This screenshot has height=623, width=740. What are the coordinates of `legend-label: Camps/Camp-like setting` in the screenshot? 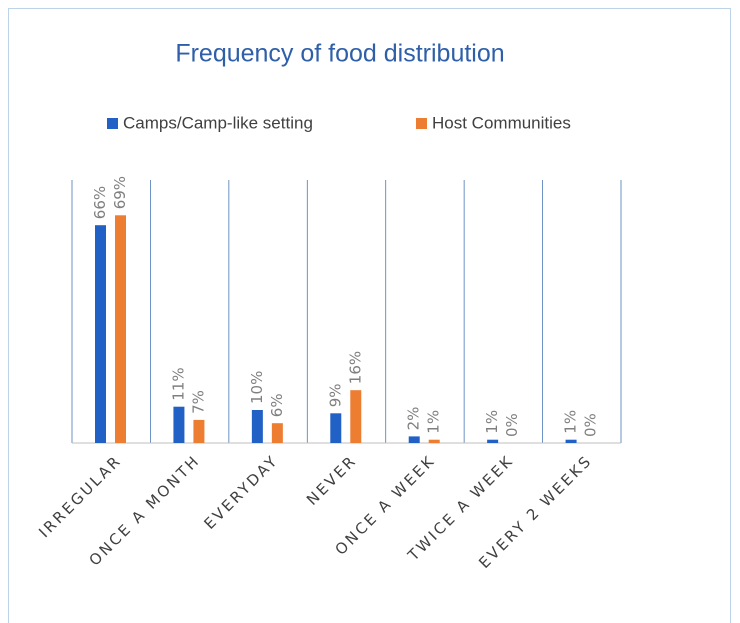 It's located at (218, 122).